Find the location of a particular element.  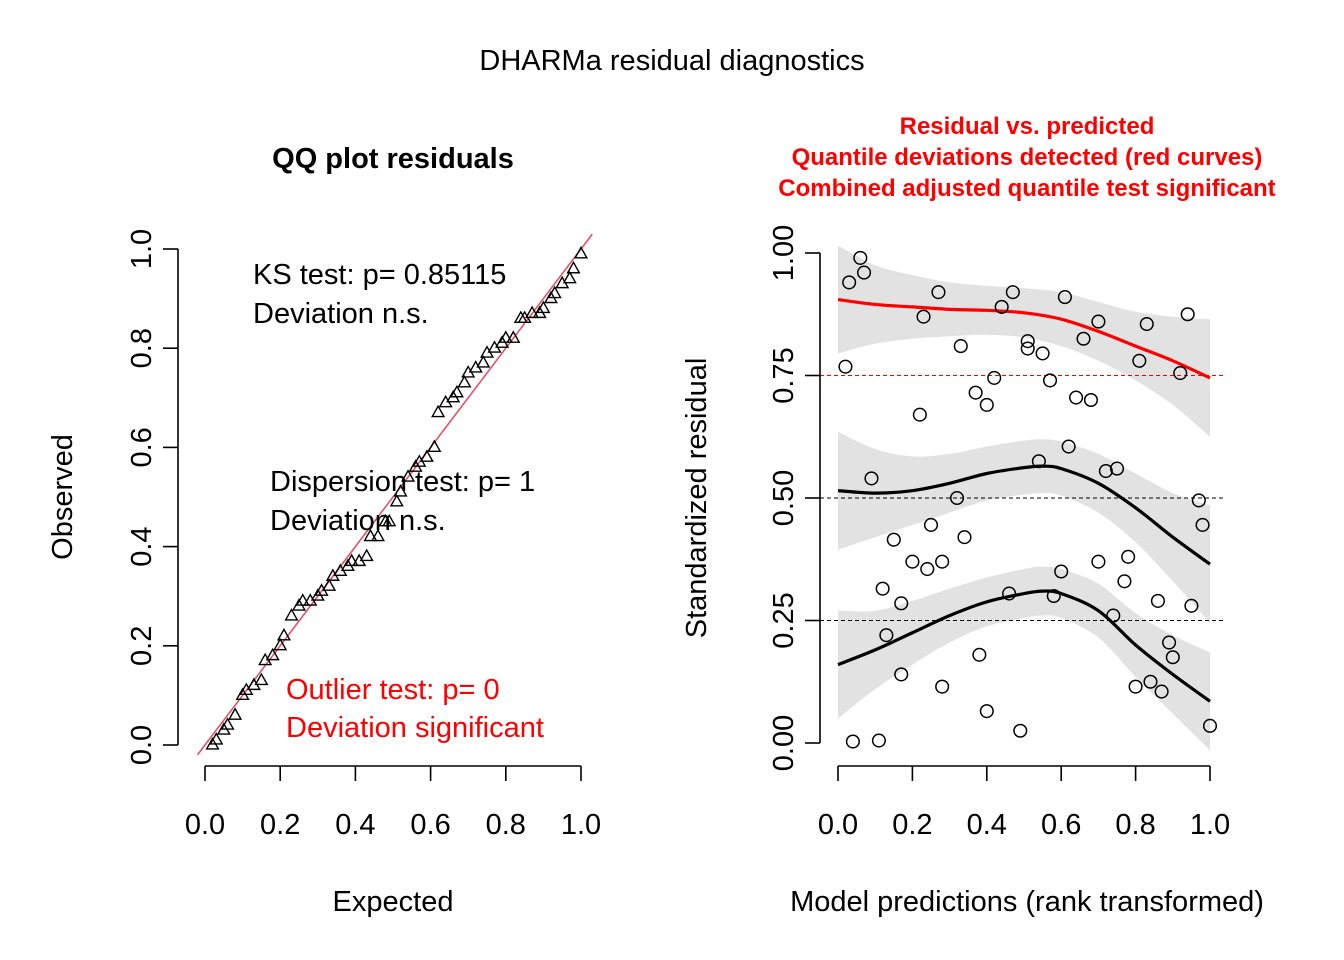

residual-x-ticks: 0.0 0.2 0.4 0.6 0.8 1.0 is located at coordinates (1024, 803).